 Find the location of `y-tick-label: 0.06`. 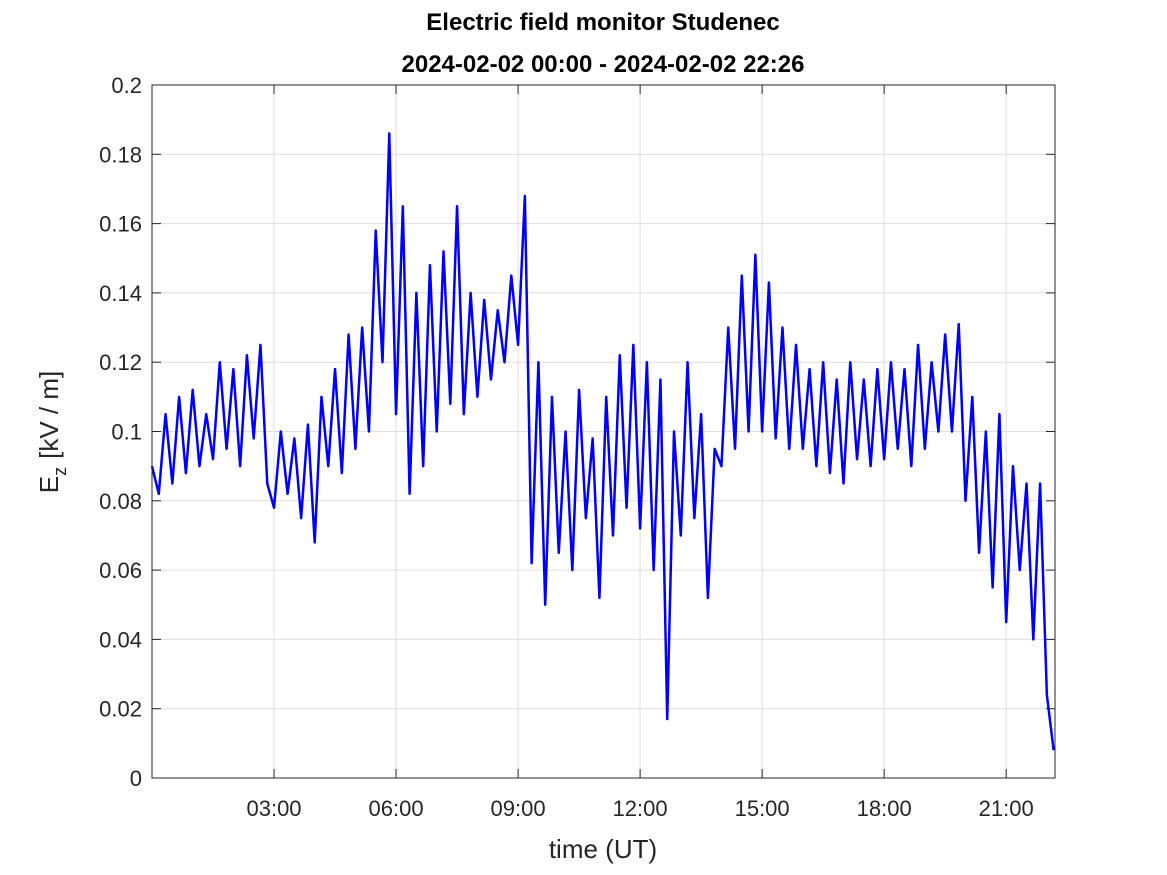

y-tick-label: 0.06 is located at coordinates (120, 570).